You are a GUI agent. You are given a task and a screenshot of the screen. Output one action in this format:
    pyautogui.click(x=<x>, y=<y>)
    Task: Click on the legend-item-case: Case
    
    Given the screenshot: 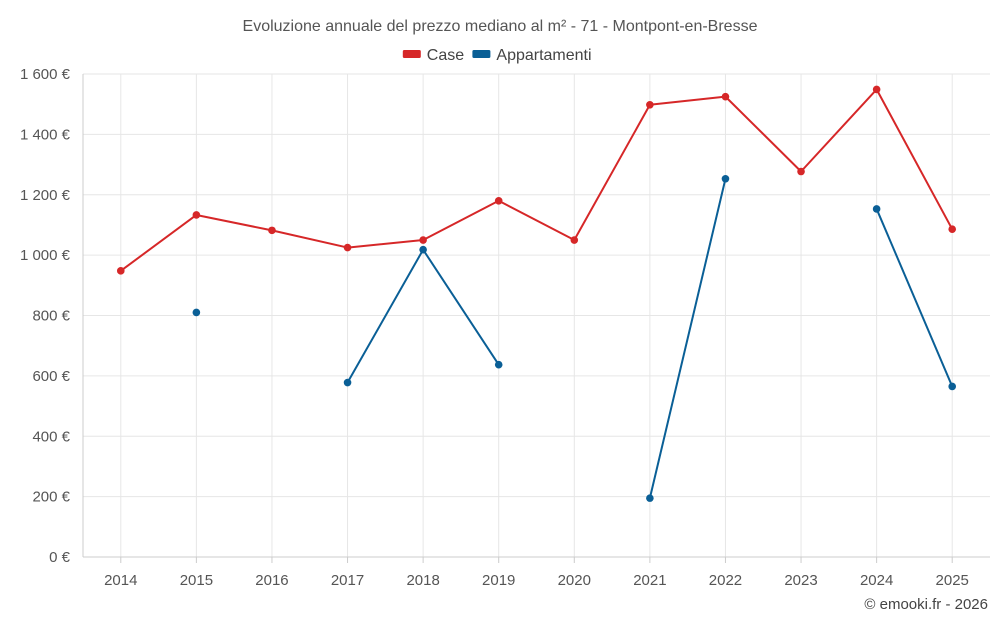 What is the action you would take?
    pyautogui.click(x=433, y=55)
    